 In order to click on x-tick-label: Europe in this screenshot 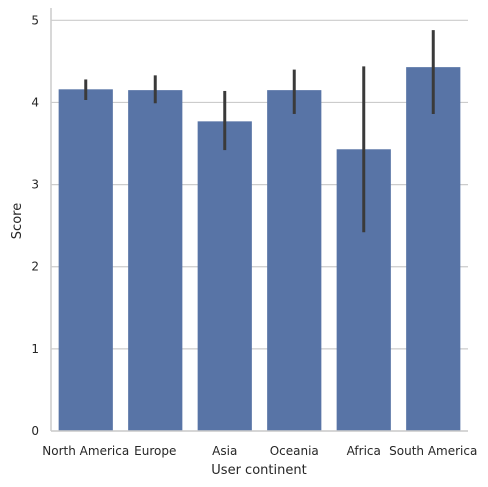, I will do `click(155, 451)`.